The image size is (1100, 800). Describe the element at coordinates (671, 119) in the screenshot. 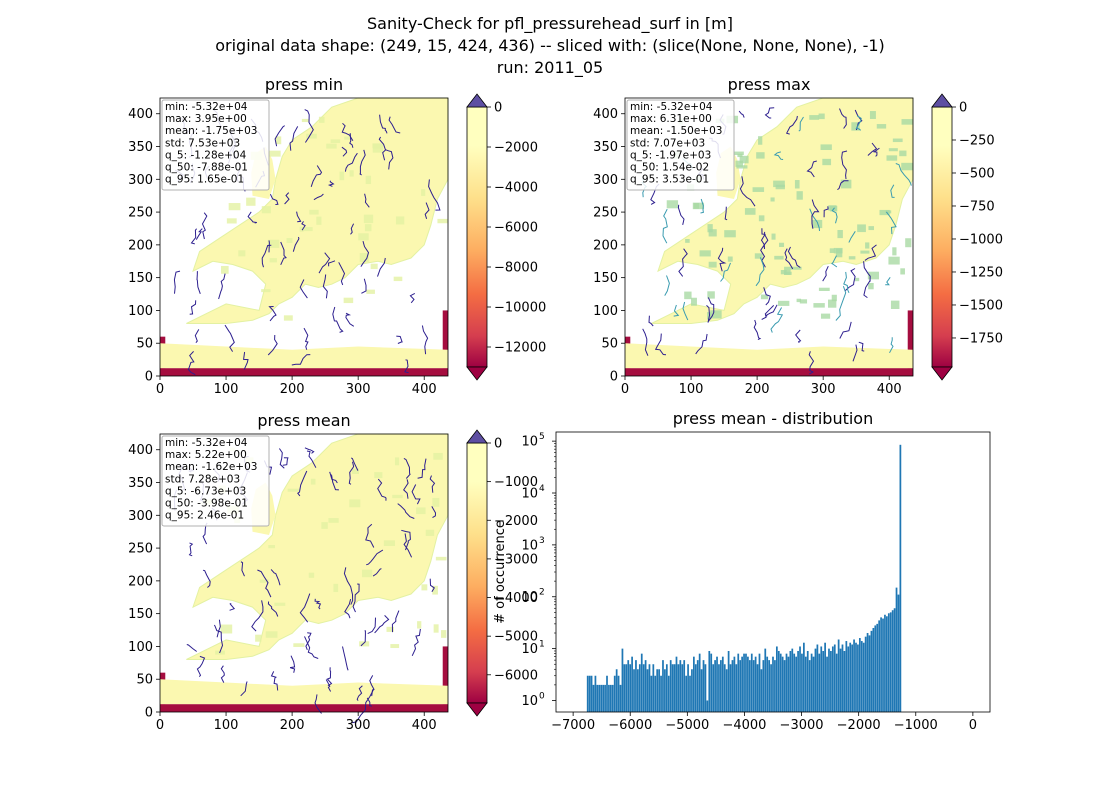

I see `stats-line: max: 6.31e+00` at that location.